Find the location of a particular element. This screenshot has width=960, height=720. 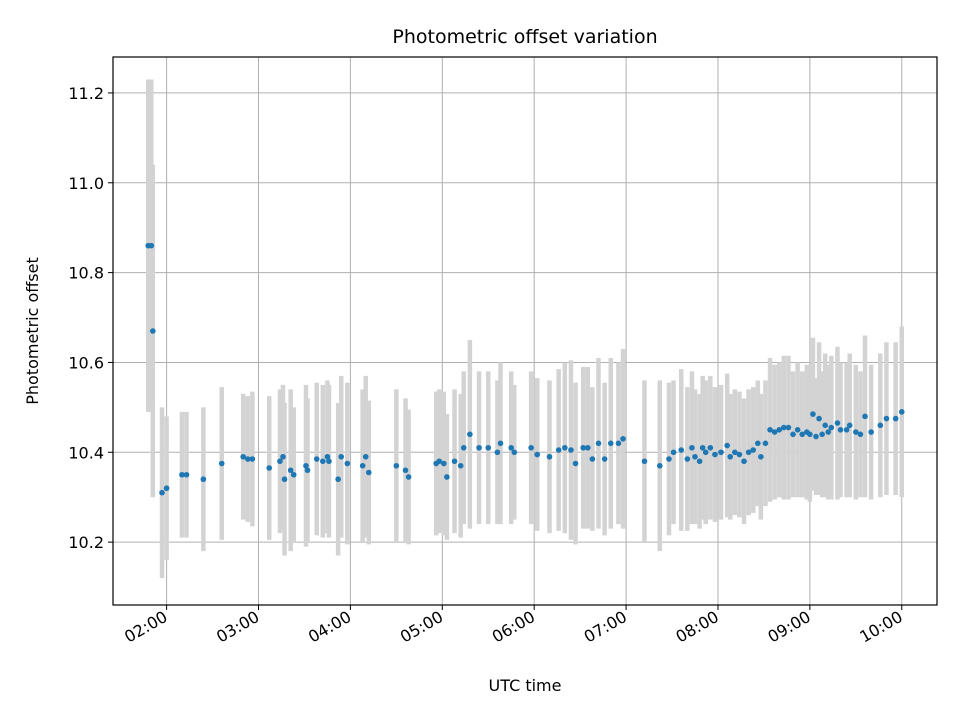

y-axis-ticks: 10.2 10.4 10.6 10.8 11.0 11.2 is located at coordinates (90, 318).